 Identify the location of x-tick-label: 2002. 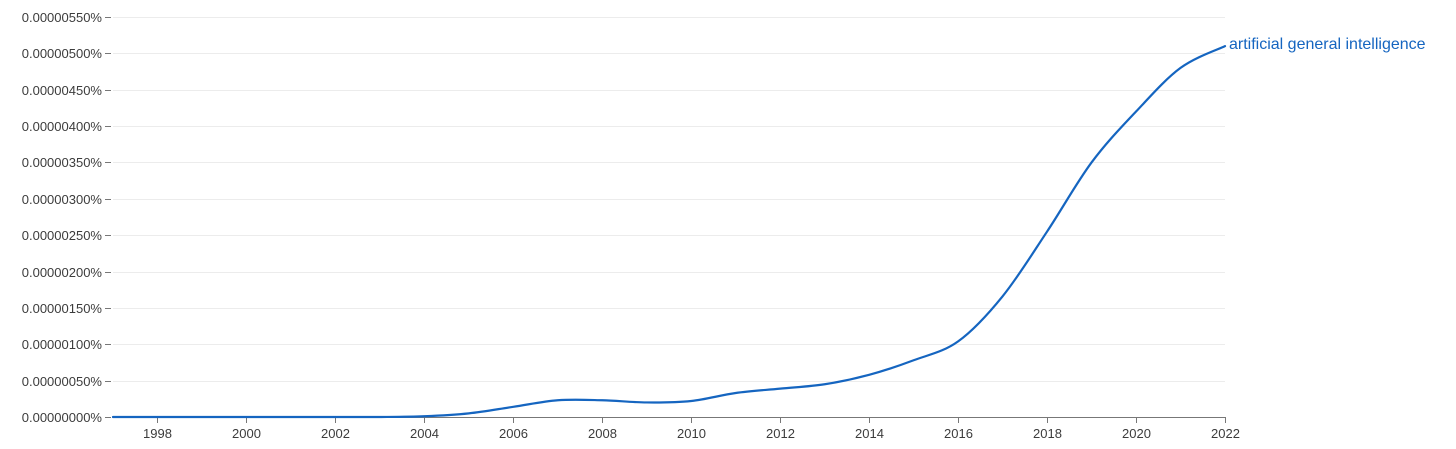
(335, 433).